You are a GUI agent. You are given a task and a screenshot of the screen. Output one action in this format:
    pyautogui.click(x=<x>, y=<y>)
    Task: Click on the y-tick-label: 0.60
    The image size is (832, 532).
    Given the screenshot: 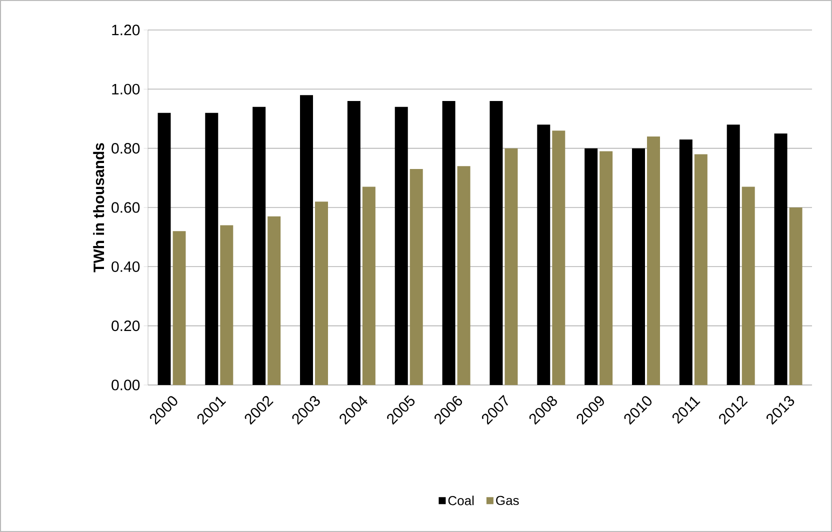 What is the action you would take?
    pyautogui.click(x=126, y=207)
    